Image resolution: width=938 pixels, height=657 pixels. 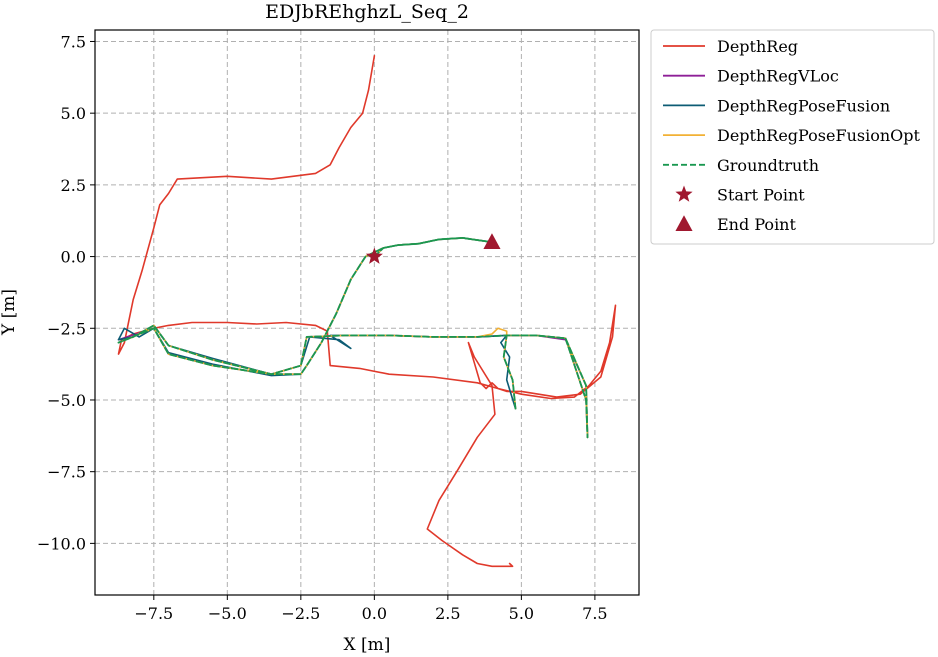 What do you see at coordinates (803, 105) in the screenshot?
I see `legend-label: DepthRegPoseFusion` at bounding box center [803, 105].